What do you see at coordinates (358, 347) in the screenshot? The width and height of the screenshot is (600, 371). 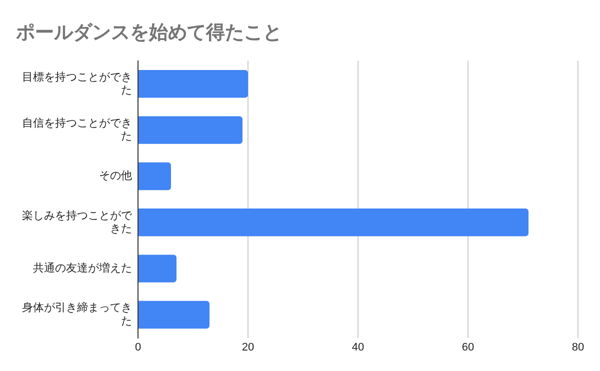 I see `x-tick-label: 40` at bounding box center [358, 347].